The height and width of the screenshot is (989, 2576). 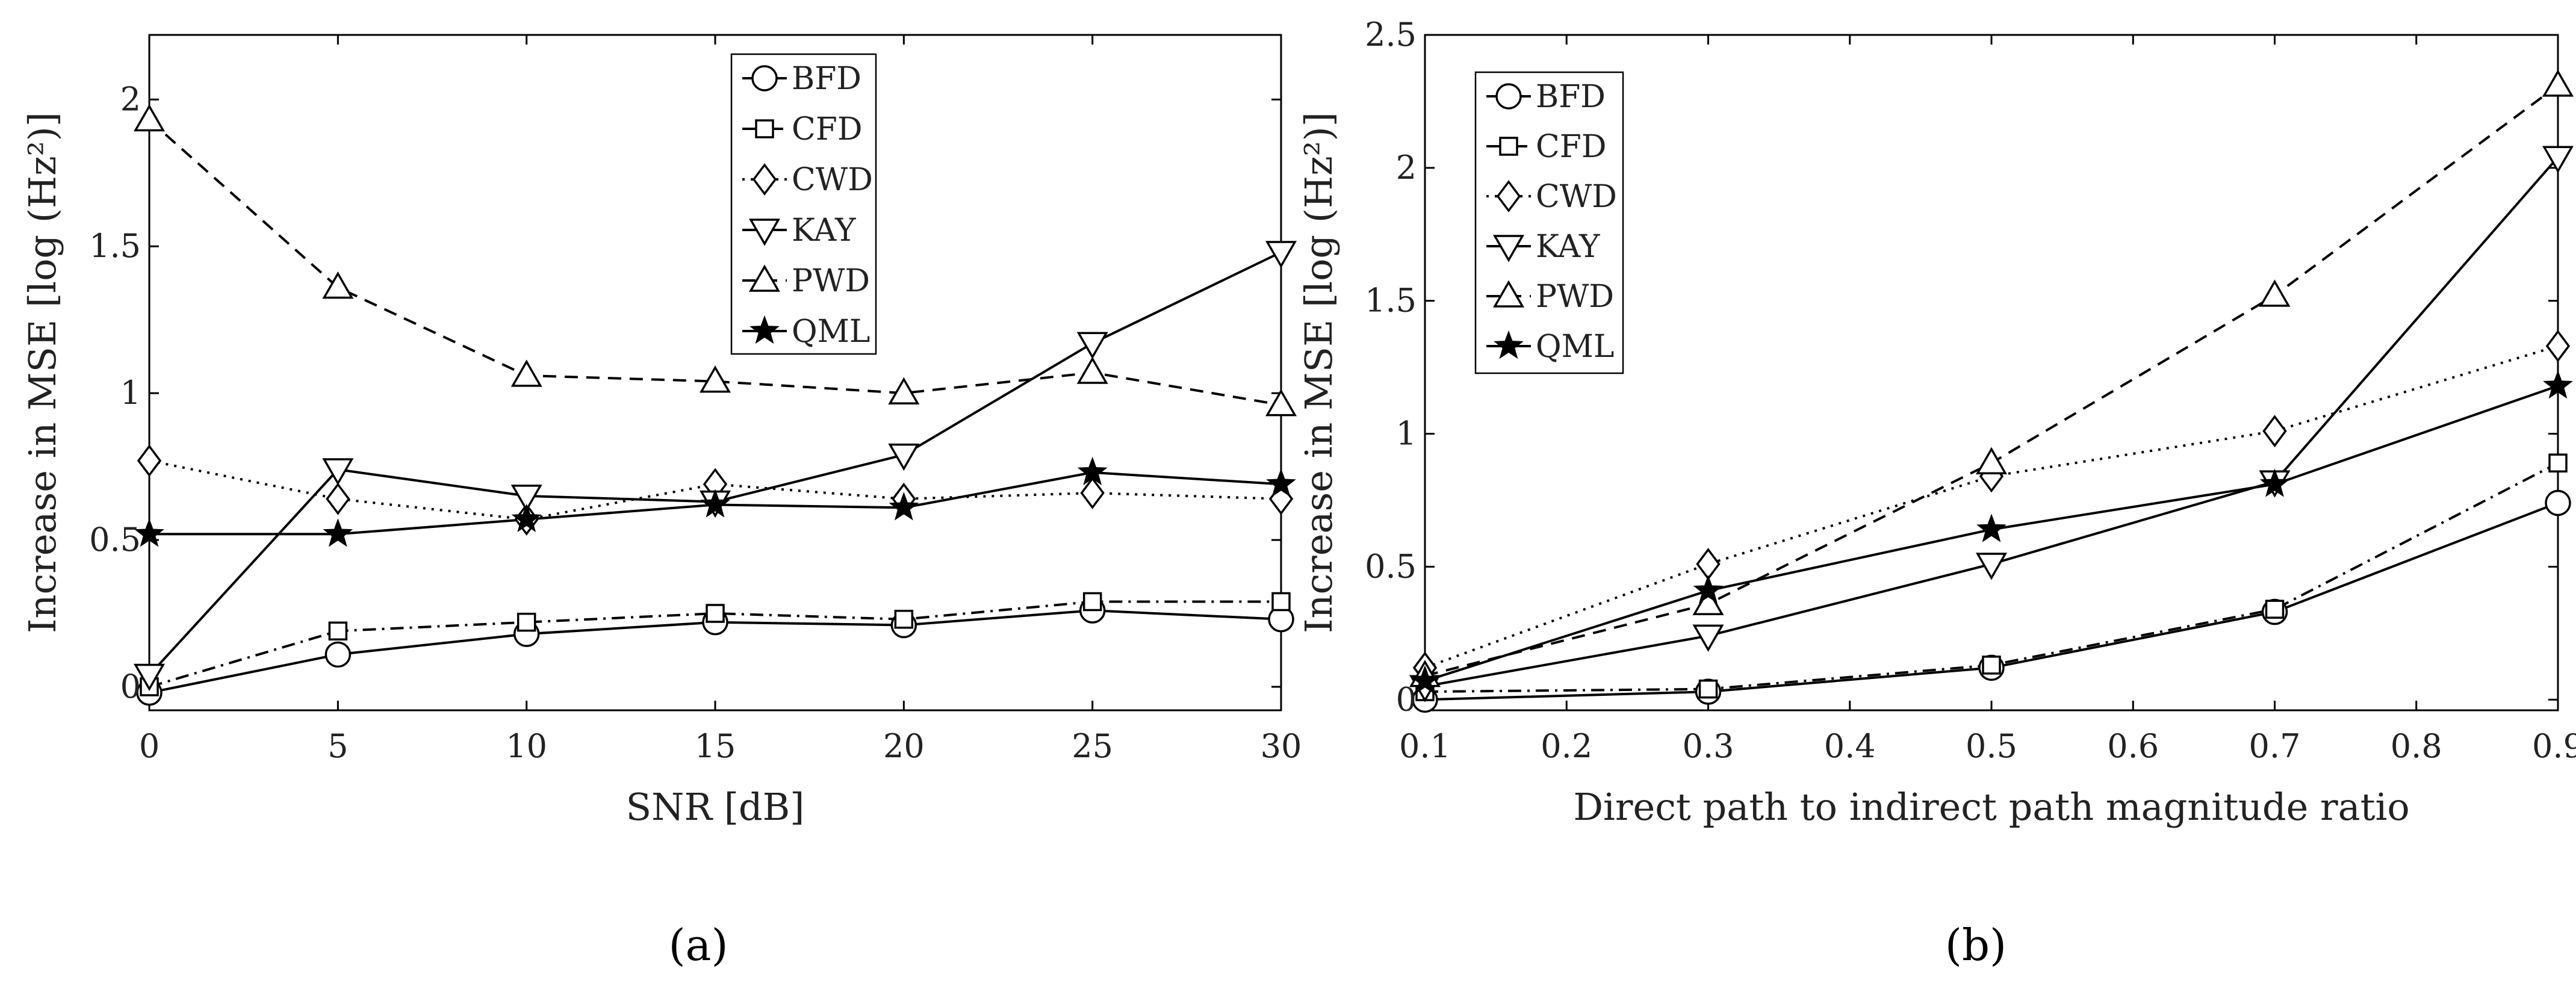 What do you see at coordinates (832, 180) in the screenshot?
I see `legend-label-cwd: CWD` at bounding box center [832, 180].